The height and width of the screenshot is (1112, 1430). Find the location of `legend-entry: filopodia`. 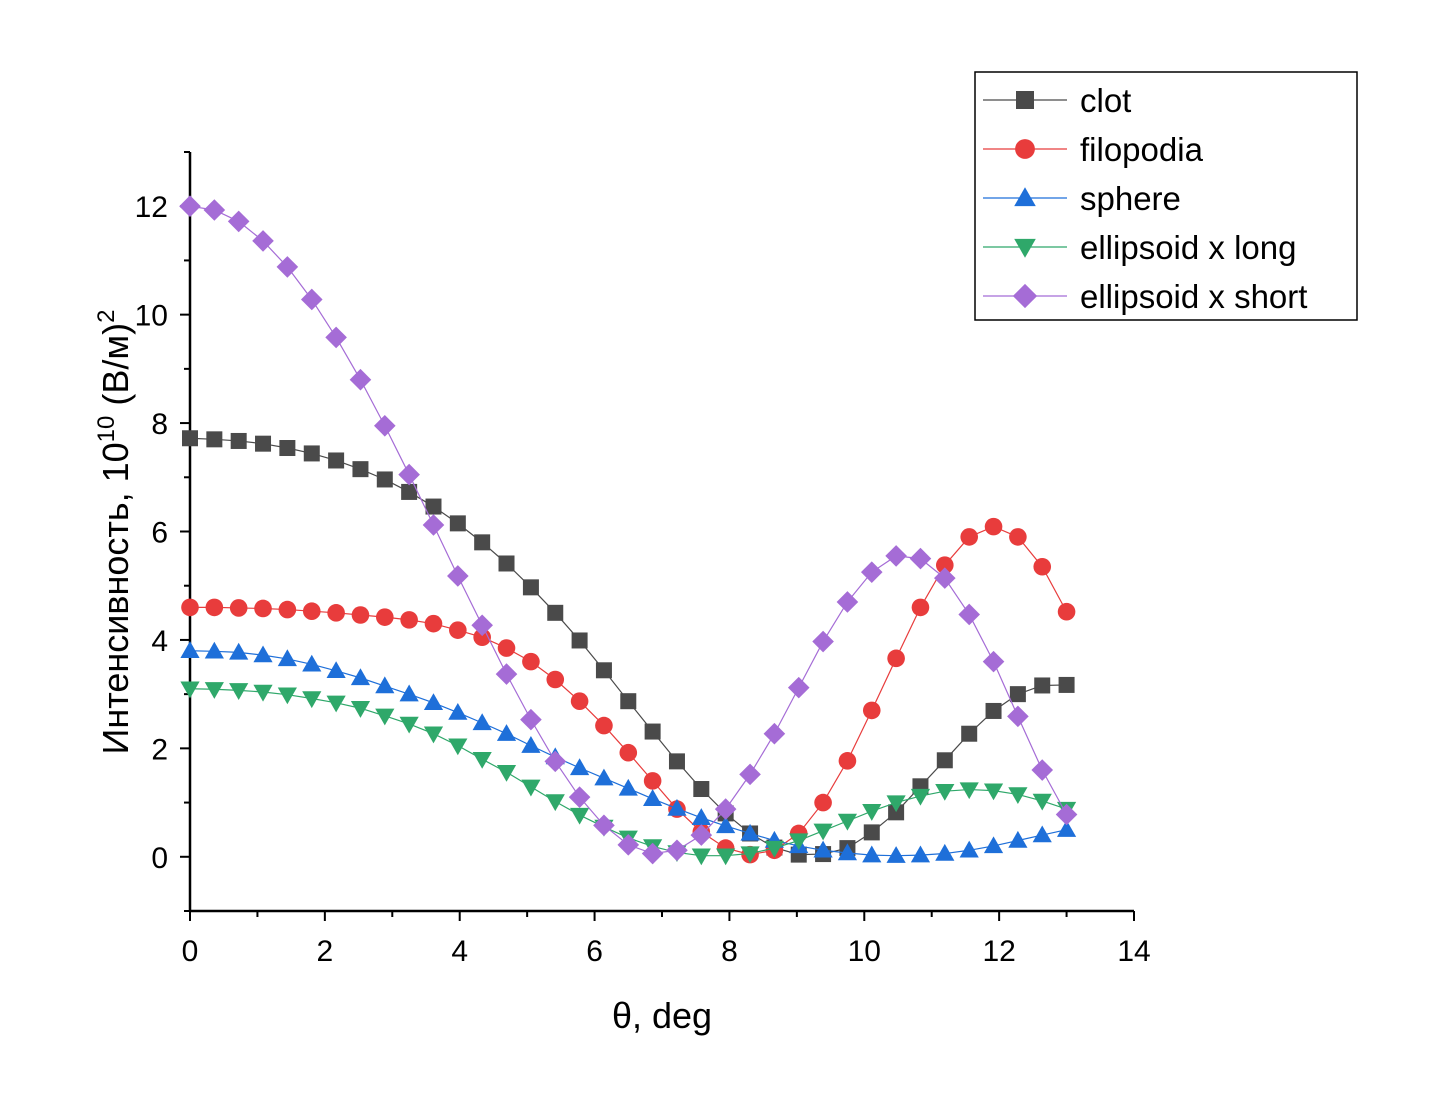

legend-entry: filopodia is located at coordinates (1093, 149).